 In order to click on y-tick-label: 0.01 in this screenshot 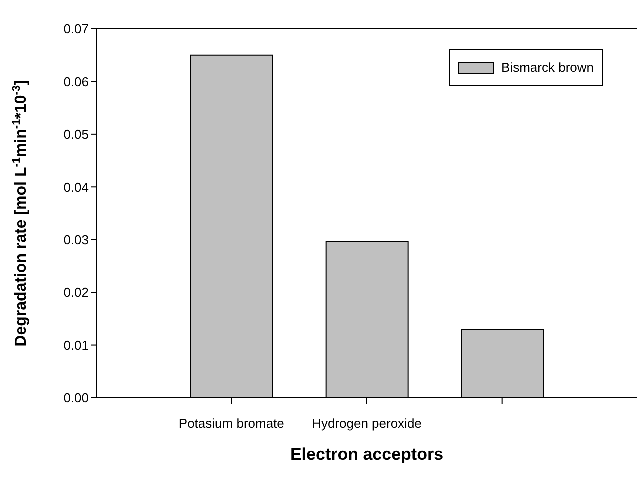, I will do `click(76, 345)`.